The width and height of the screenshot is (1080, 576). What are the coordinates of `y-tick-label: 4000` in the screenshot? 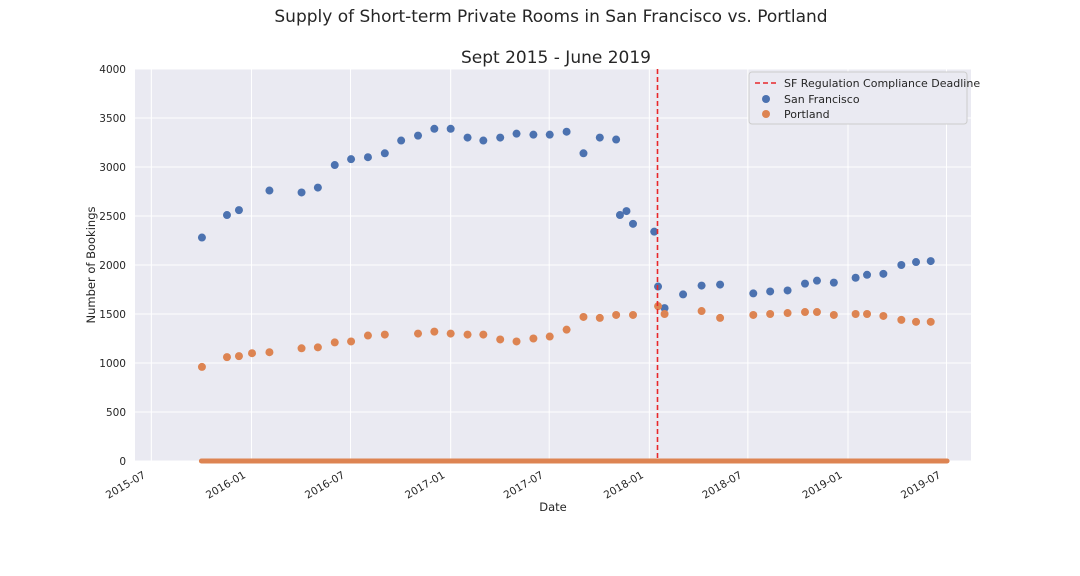 It's located at (112, 70).